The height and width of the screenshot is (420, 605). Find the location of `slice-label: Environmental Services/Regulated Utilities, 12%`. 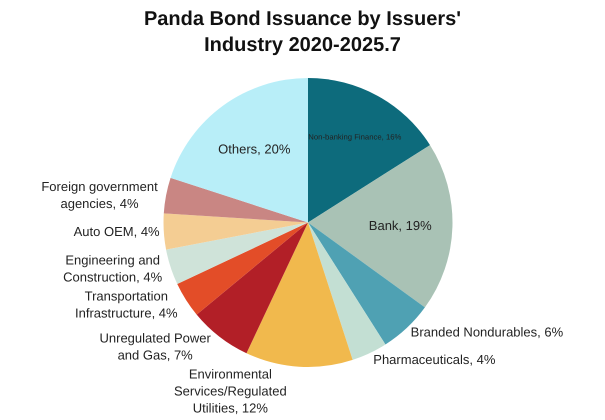

slice-label: Environmental Services/Regulated Utilities, 12% is located at coordinates (230, 391).